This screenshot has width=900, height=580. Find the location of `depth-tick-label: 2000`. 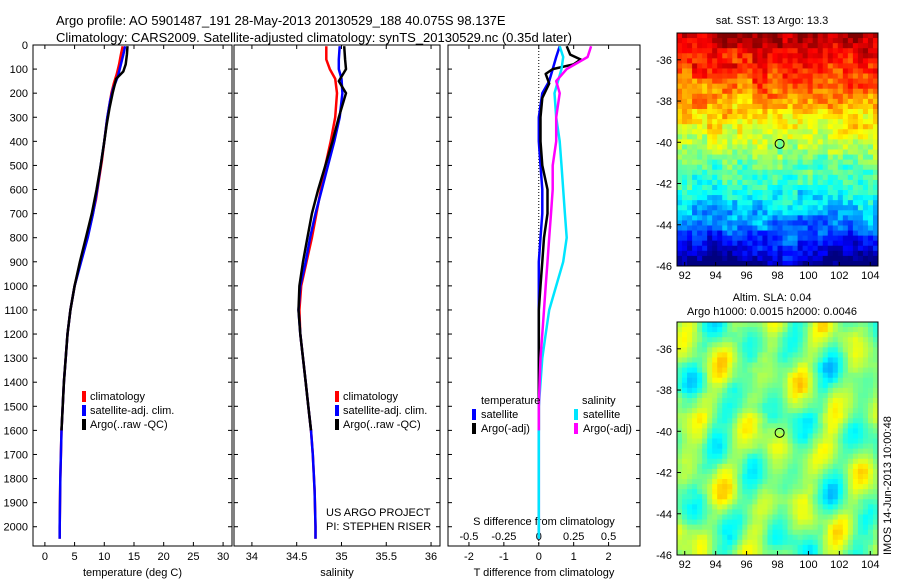

depth-tick-label: 2000 is located at coordinates (16, 528).